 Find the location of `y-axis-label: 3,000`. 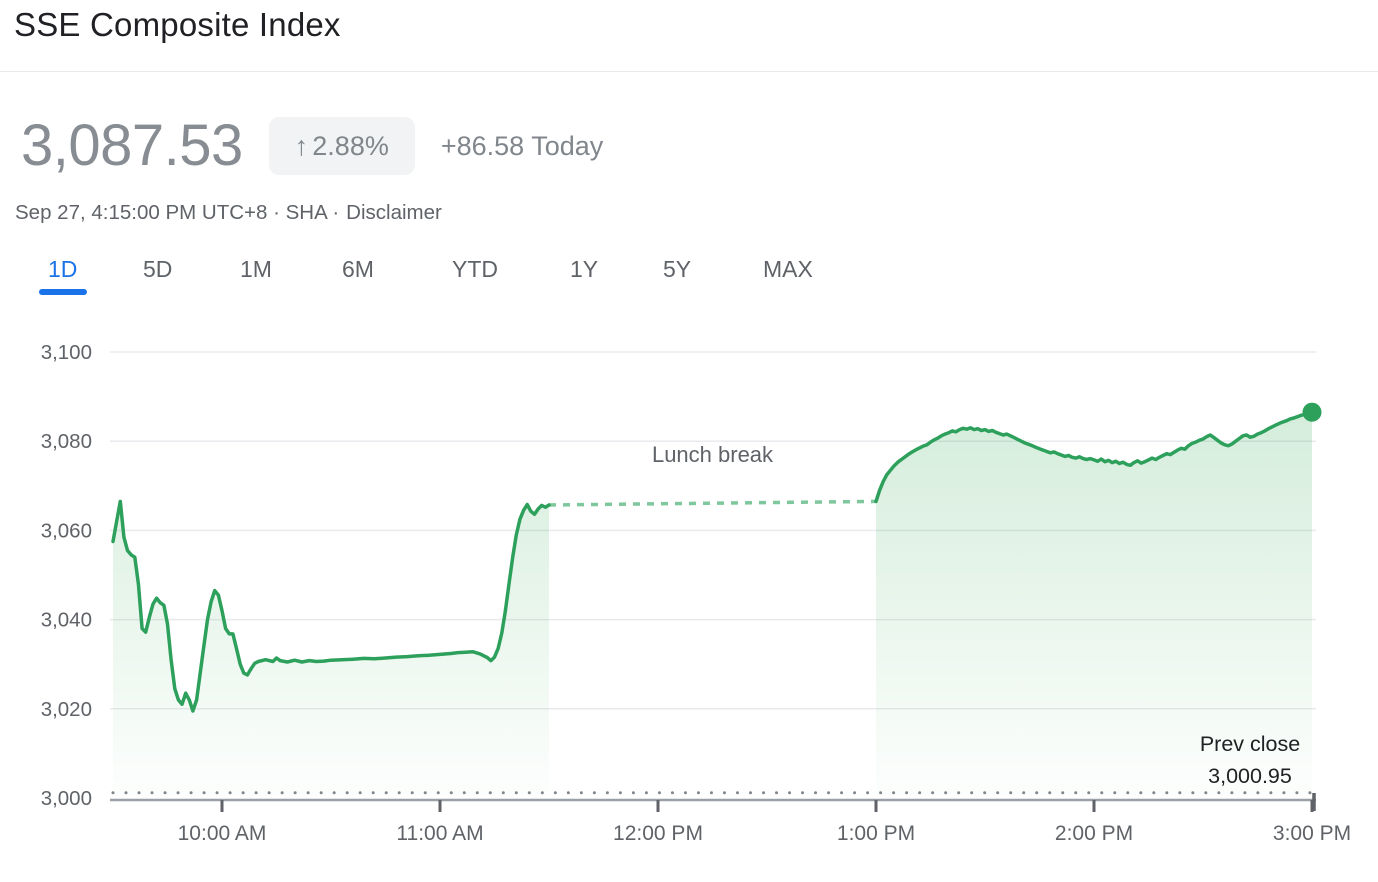

y-axis-label: 3,000 is located at coordinates (66, 798).